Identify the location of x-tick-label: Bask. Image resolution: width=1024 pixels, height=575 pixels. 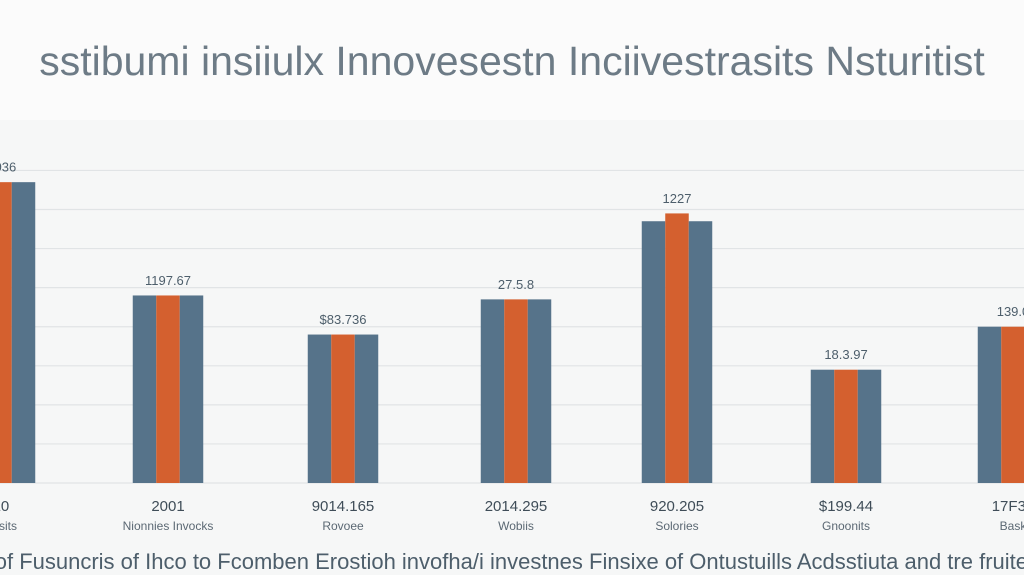
(1012, 526).